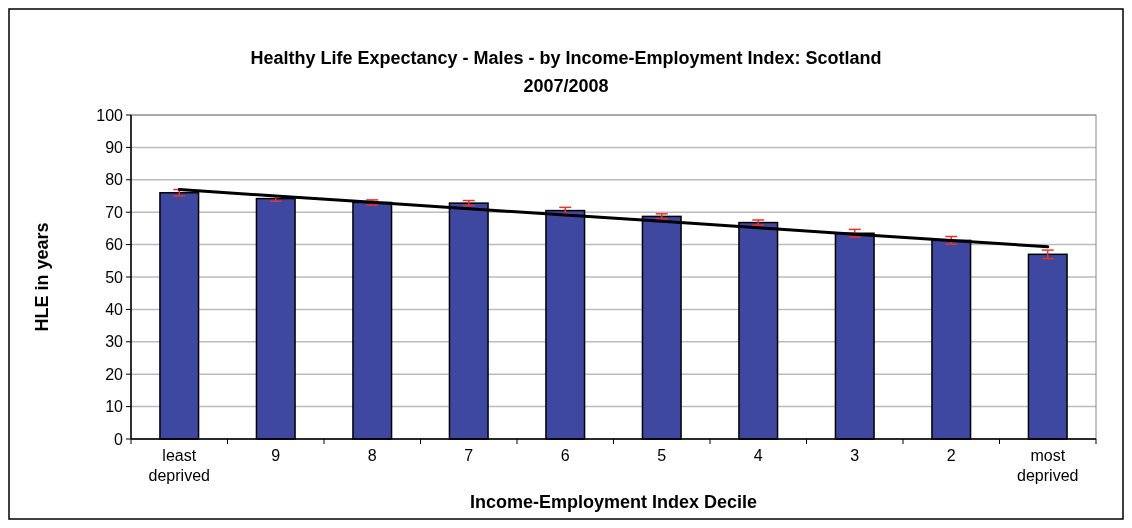  What do you see at coordinates (114, 180) in the screenshot?
I see `y-tick-label: 80` at bounding box center [114, 180].